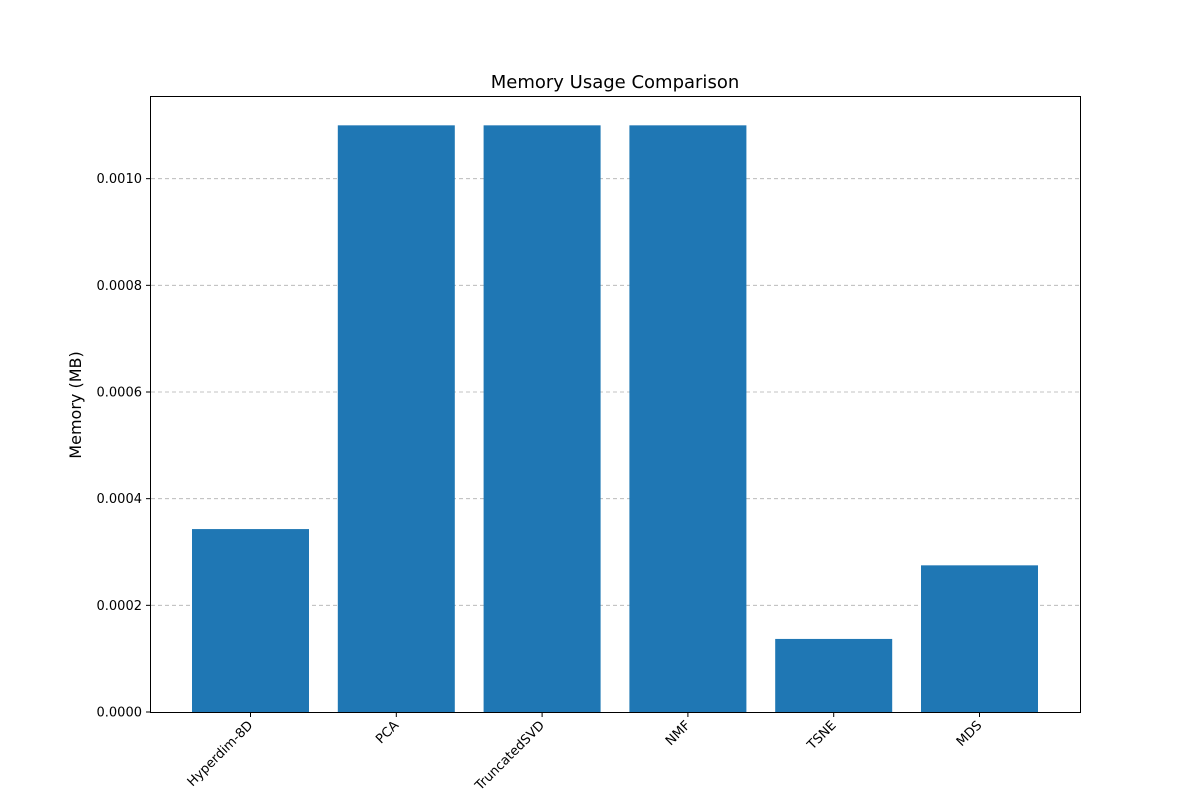 The image size is (1200, 800). What do you see at coordinates (120, 179) in the screenshot?
I see `y-tick-label: 0.0010` at bounding box center [120, 179].